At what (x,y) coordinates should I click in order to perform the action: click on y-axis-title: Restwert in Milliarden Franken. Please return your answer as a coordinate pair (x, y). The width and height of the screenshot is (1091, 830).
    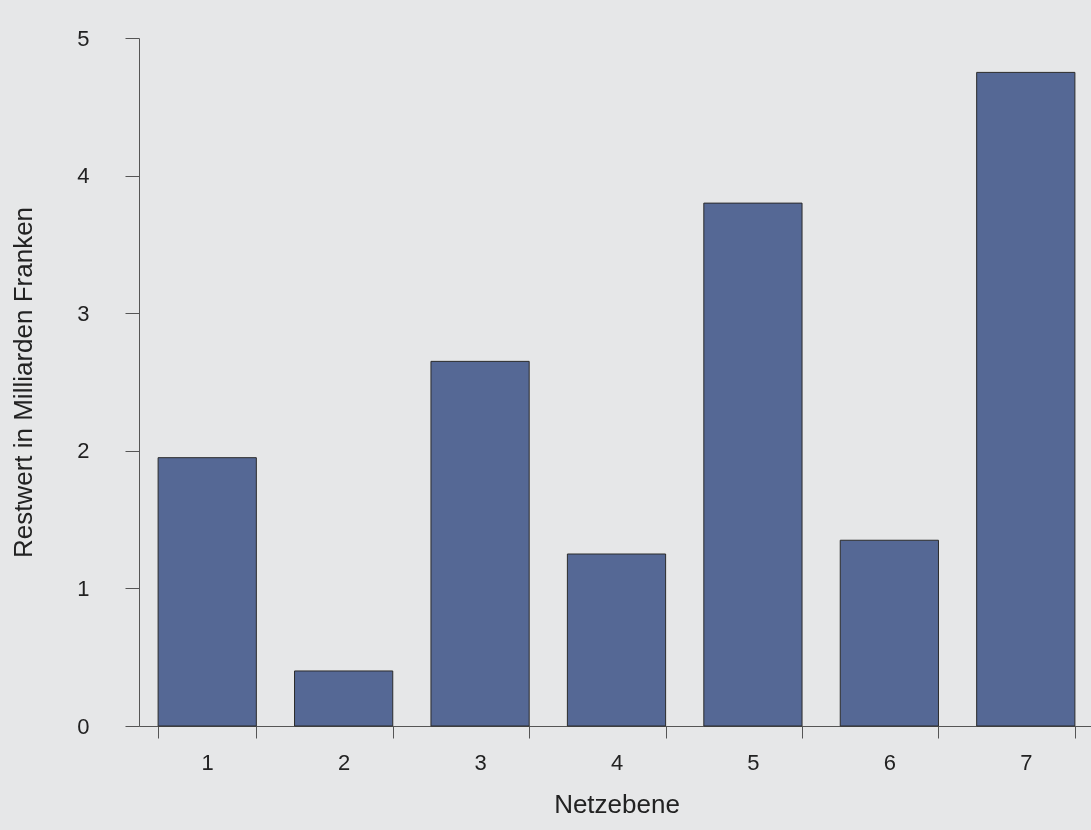
    Looking at the image, I should click on (23, 382).